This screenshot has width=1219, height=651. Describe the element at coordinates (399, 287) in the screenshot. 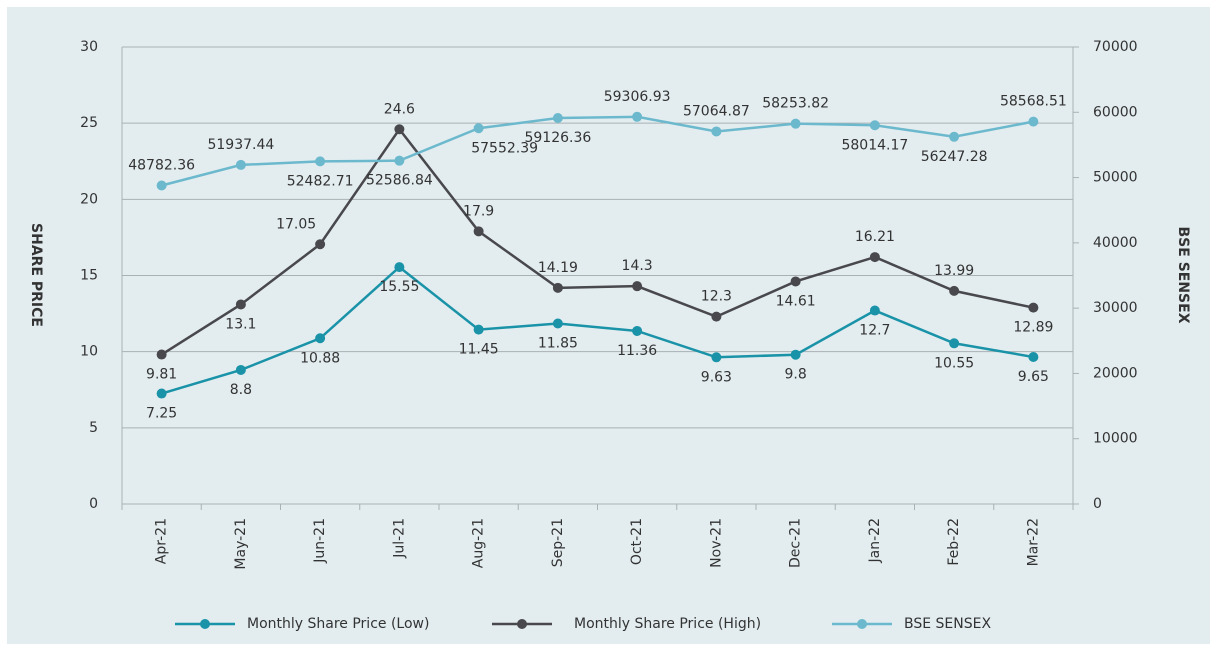

I see `data-label: 15.55` at that location.